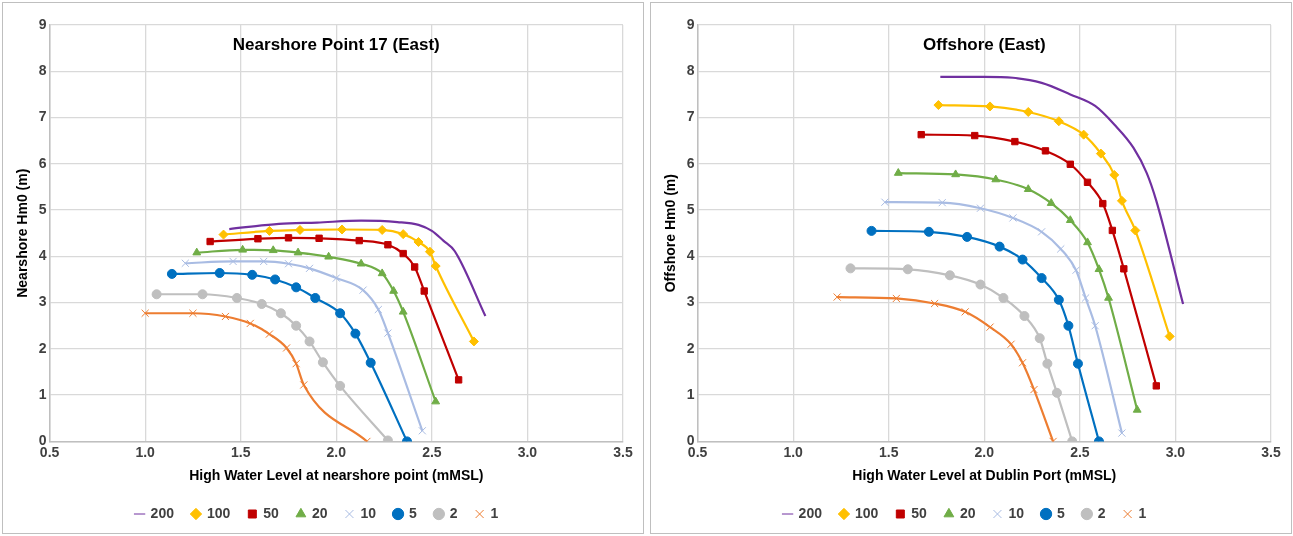  What do you see at coordinates (690, 116) in the screenshot?
I see `y-tick-label: 7` at bounding box center [690, 116].